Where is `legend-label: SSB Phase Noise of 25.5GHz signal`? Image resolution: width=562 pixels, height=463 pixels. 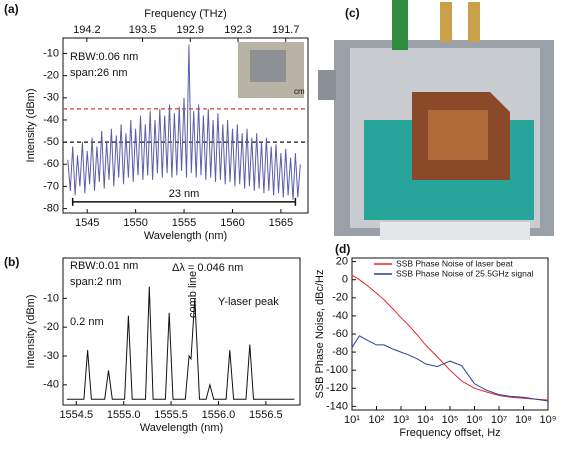 legend-label: SSB Phase Noise of 25.5GHz signal is located at coordinates (465, 273).